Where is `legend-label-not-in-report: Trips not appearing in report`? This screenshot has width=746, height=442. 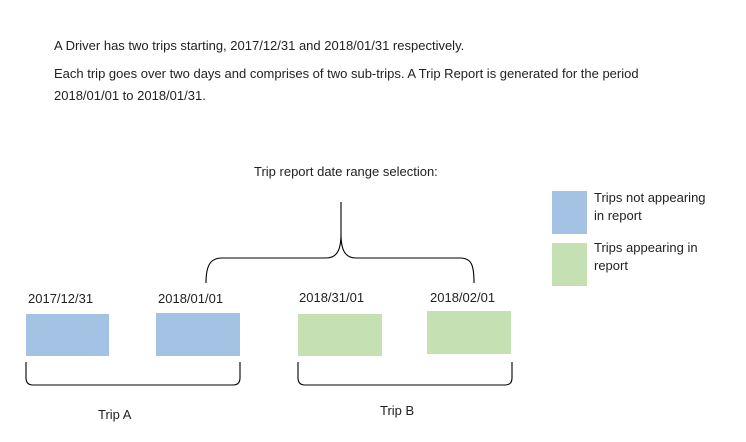 legend-label-not-in-report: Trips not appearing in report is located at coordinates (650, 206).